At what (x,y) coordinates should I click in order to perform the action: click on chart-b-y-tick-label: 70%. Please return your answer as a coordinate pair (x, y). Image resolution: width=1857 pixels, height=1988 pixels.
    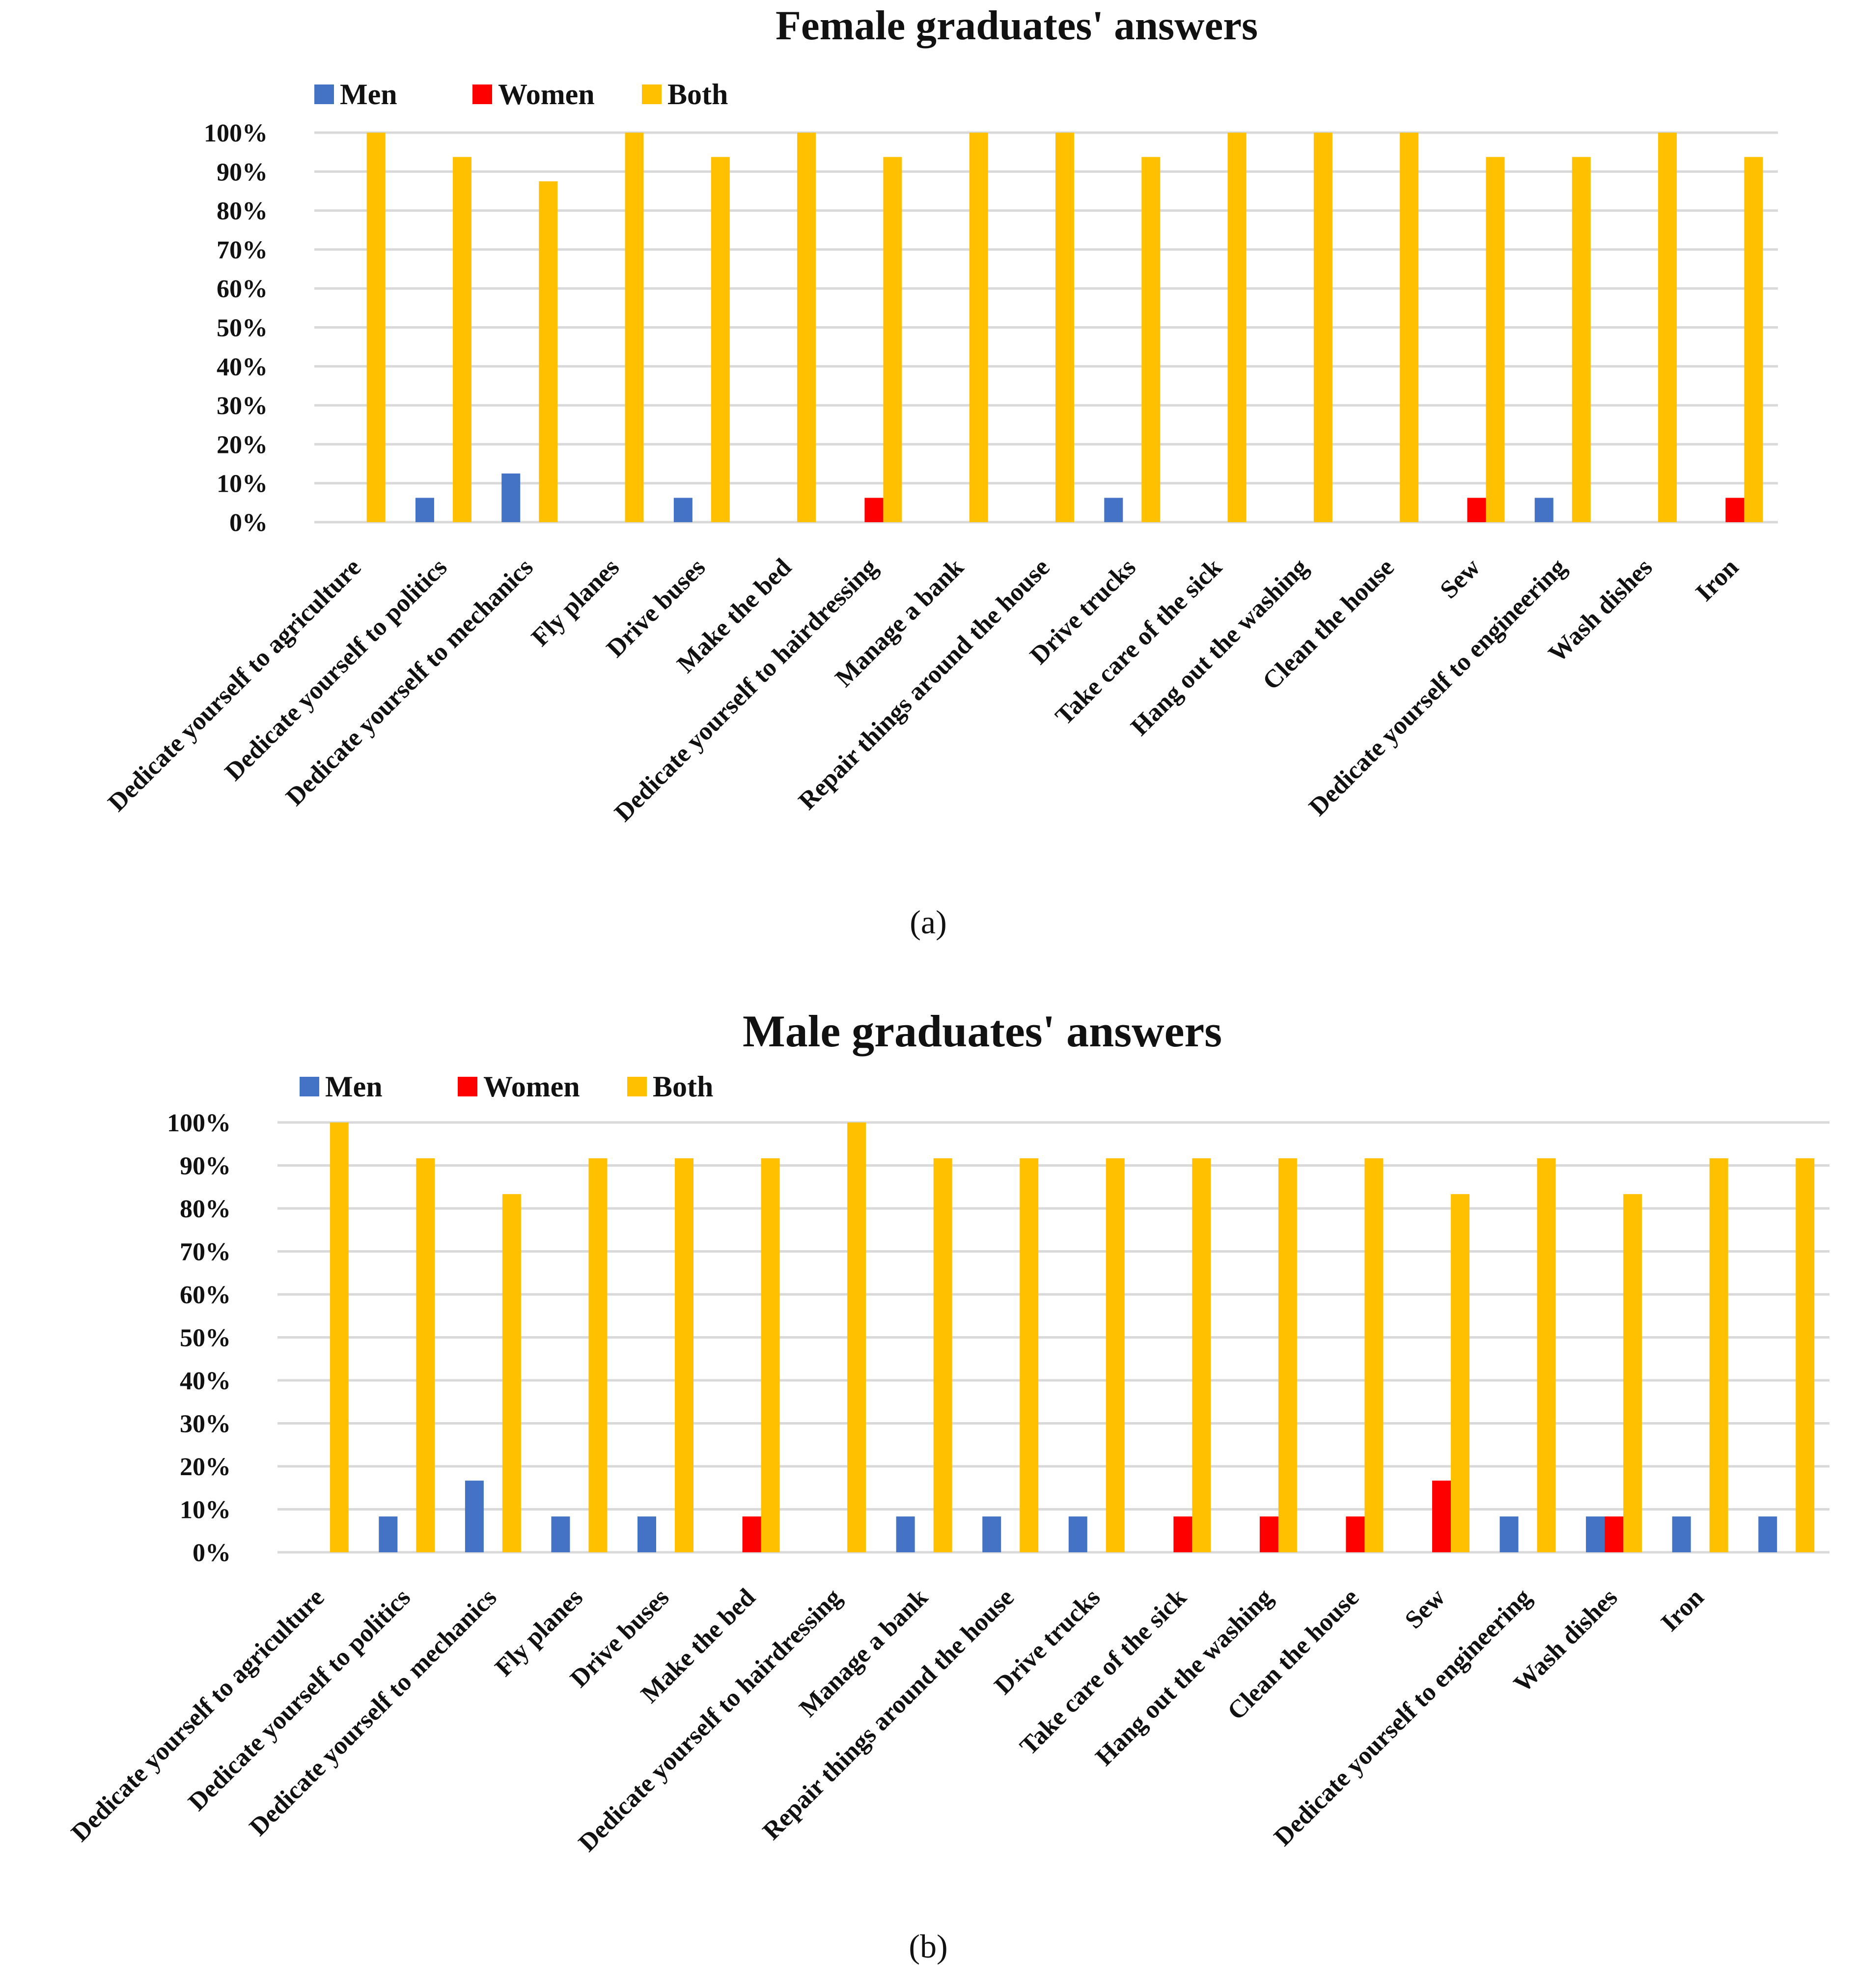
    Looking at the image, I should click on (205, 1252).